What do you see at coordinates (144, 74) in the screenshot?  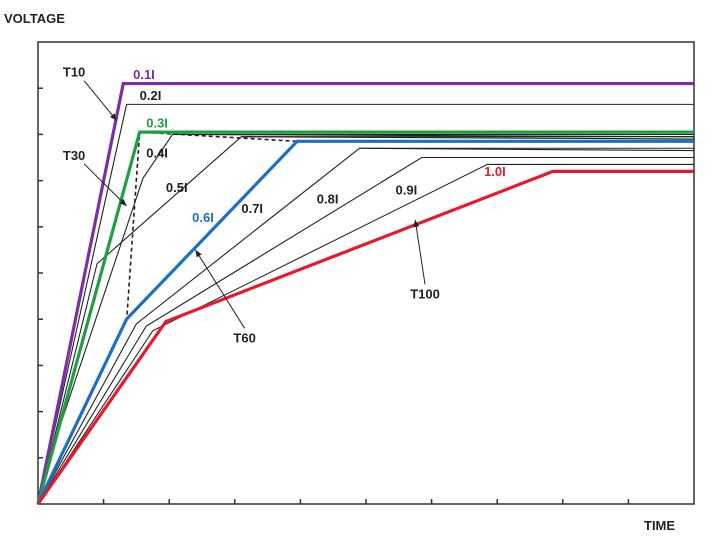 I see `series-label: 0.1I` at bounding box center [144, 74].